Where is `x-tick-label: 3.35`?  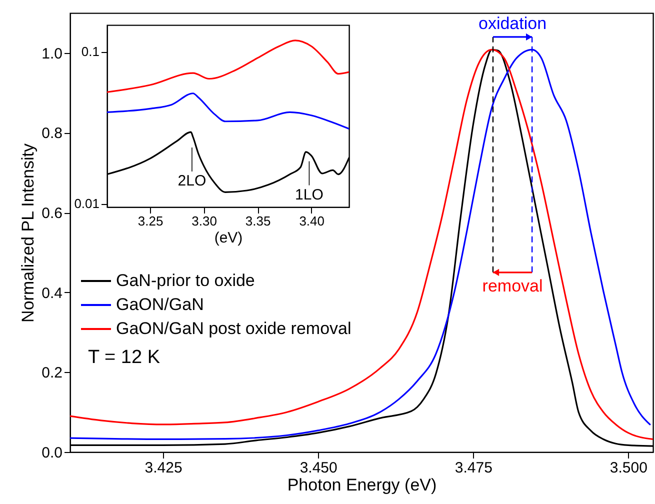 x-tick-label: 3.35 is located at coordinates (258, 221).